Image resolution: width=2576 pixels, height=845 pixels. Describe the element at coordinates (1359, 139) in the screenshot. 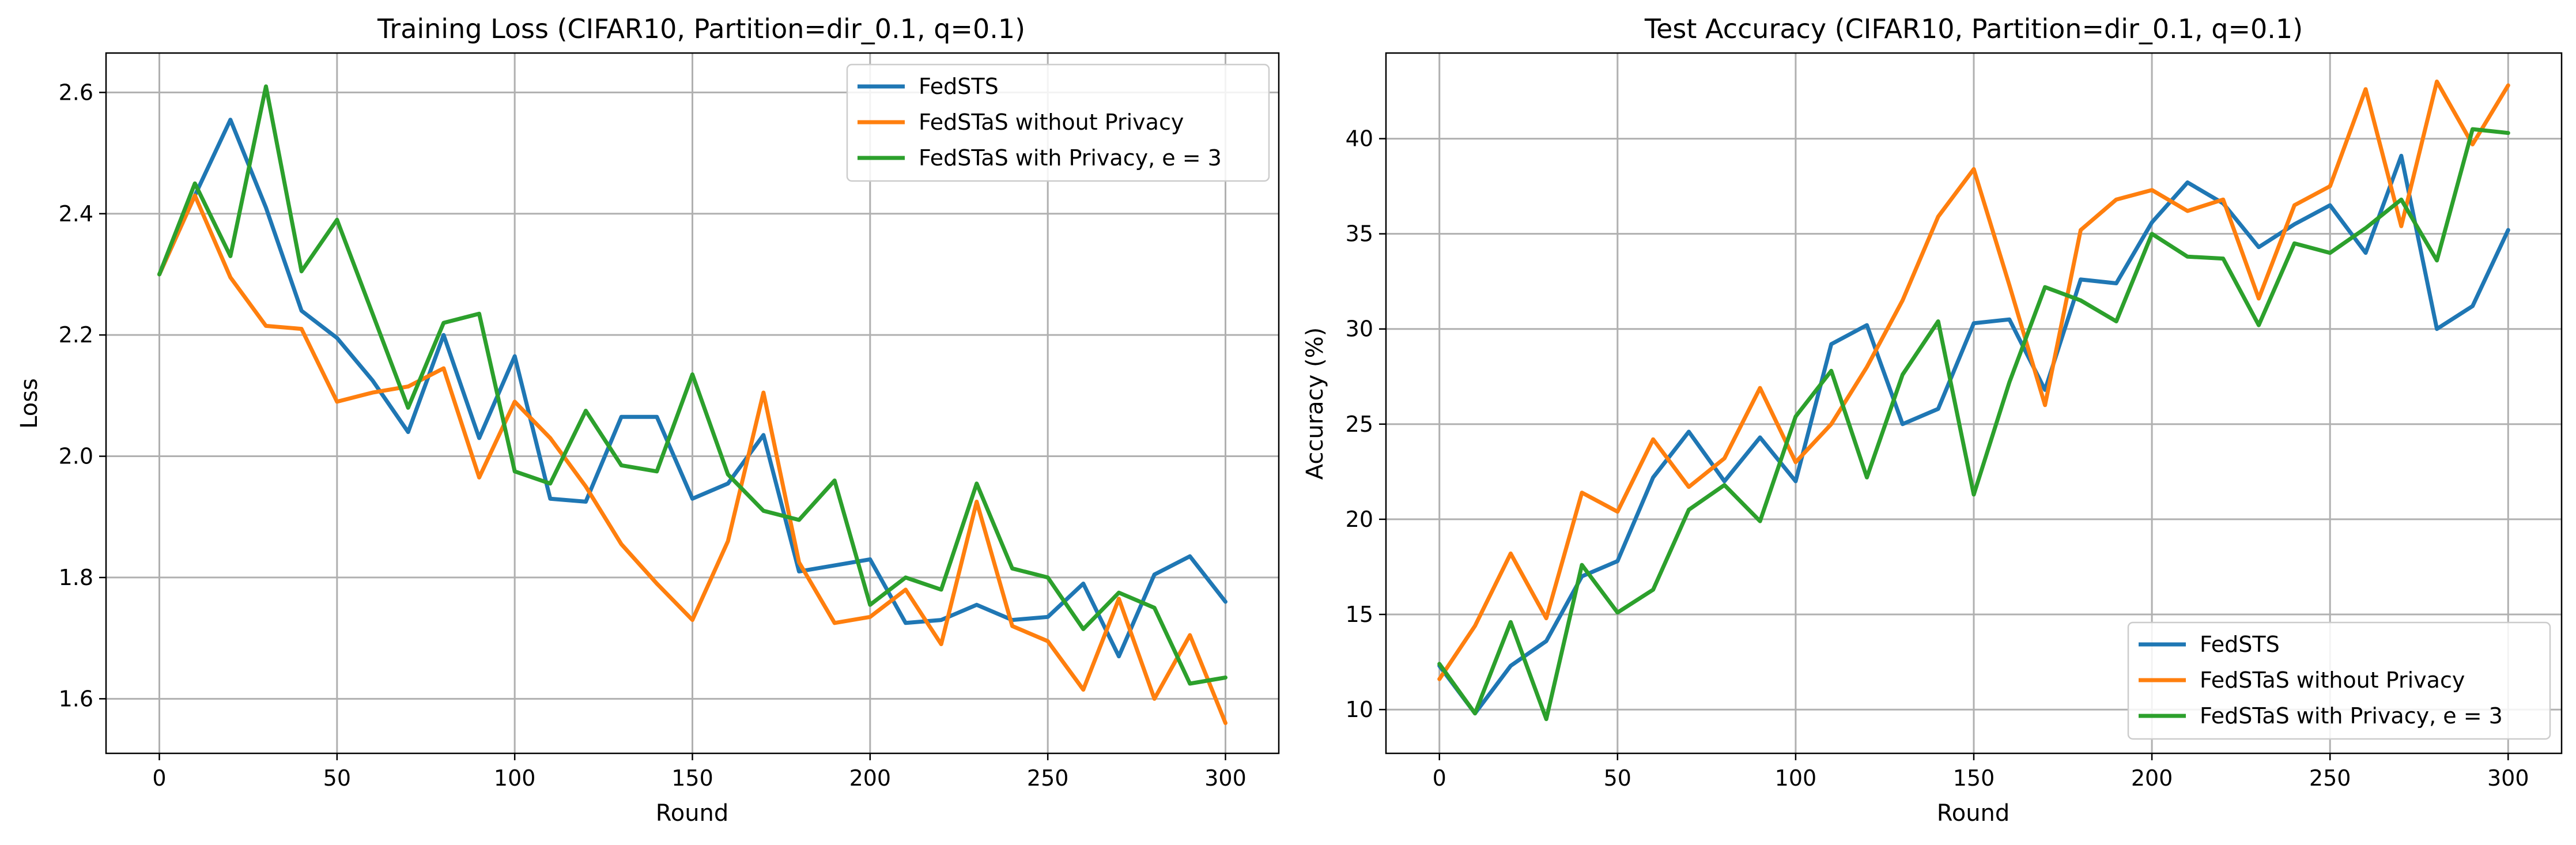

I see `y-tick-label: 40` at that location.